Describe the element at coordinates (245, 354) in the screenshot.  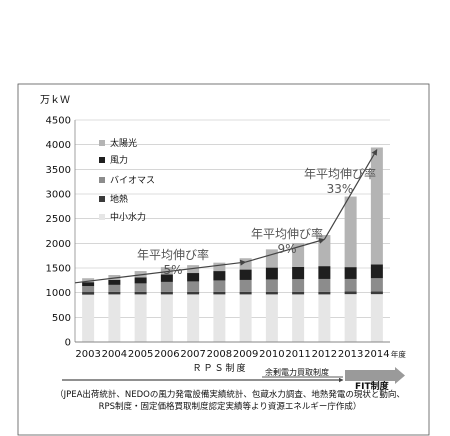
I see `x-tick-label: 2009` at that location.